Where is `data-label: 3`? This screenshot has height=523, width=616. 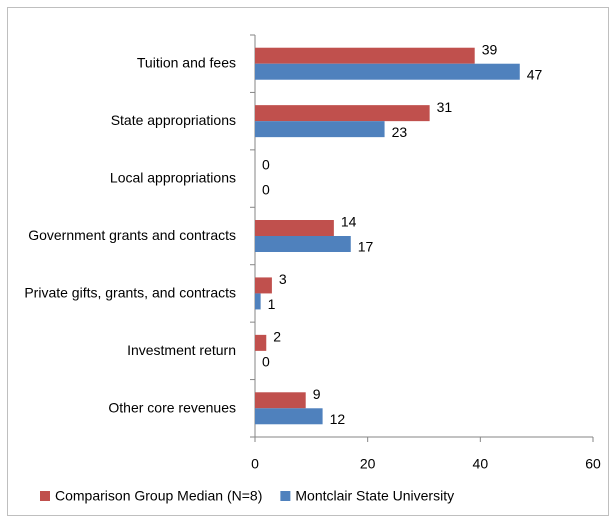 data-label: 3 is located at coordinates (283, 279).